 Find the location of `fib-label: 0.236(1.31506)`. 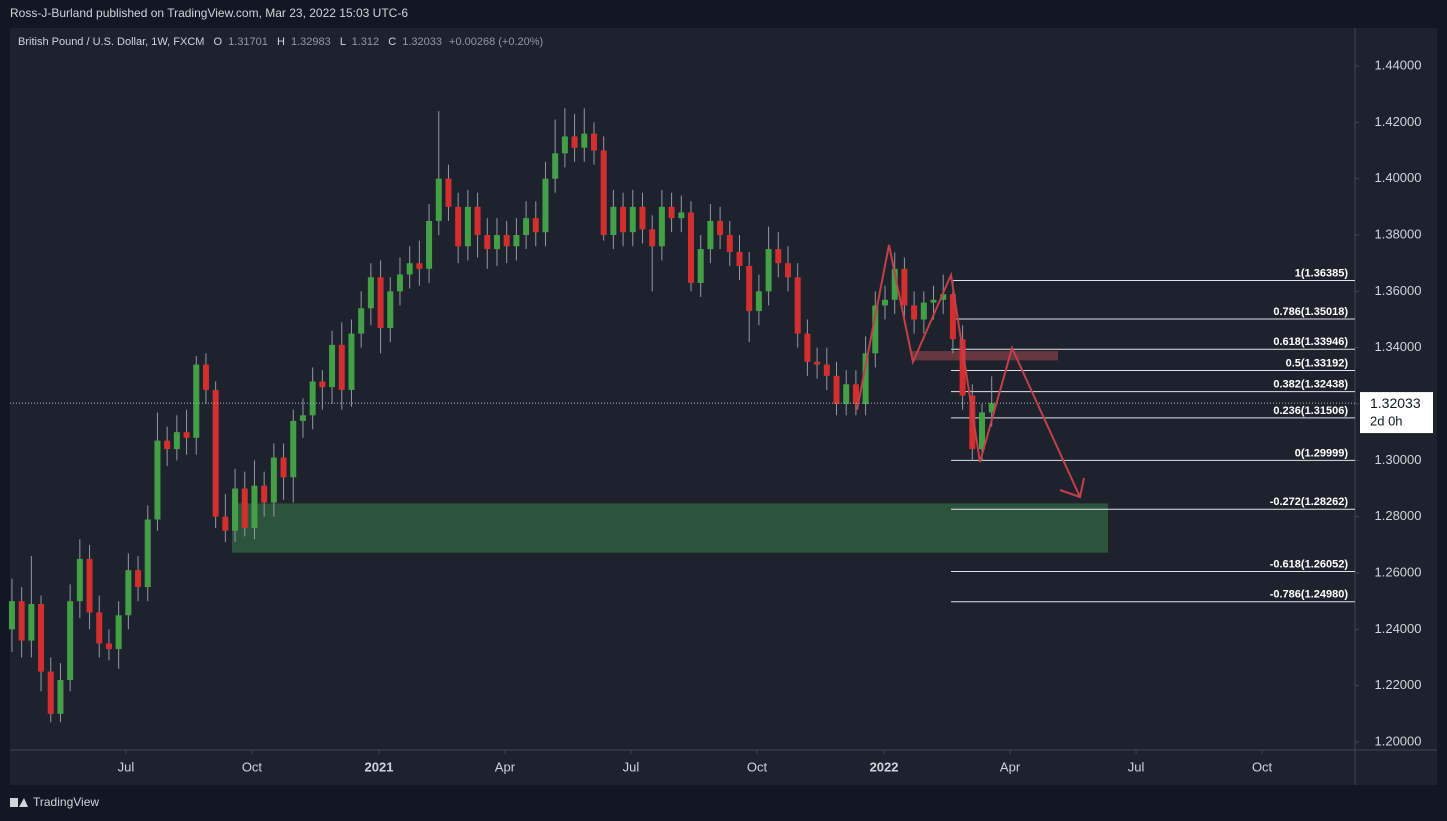

fib-label: 0.236(1.31506) is located at coordinates (1310, 411).